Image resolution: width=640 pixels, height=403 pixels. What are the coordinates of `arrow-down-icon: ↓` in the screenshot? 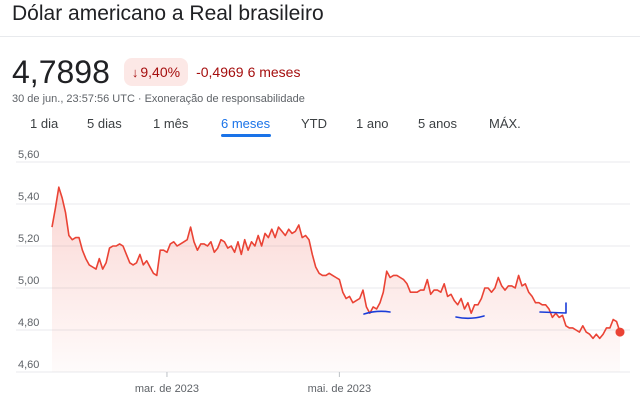 It's located at (135, 72).